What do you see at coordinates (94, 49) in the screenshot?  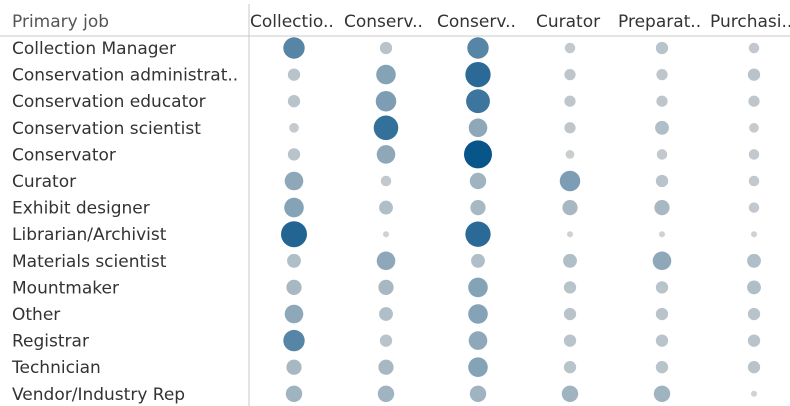 I see `row-label: Collection Manager` at bounding box center [94, 49].